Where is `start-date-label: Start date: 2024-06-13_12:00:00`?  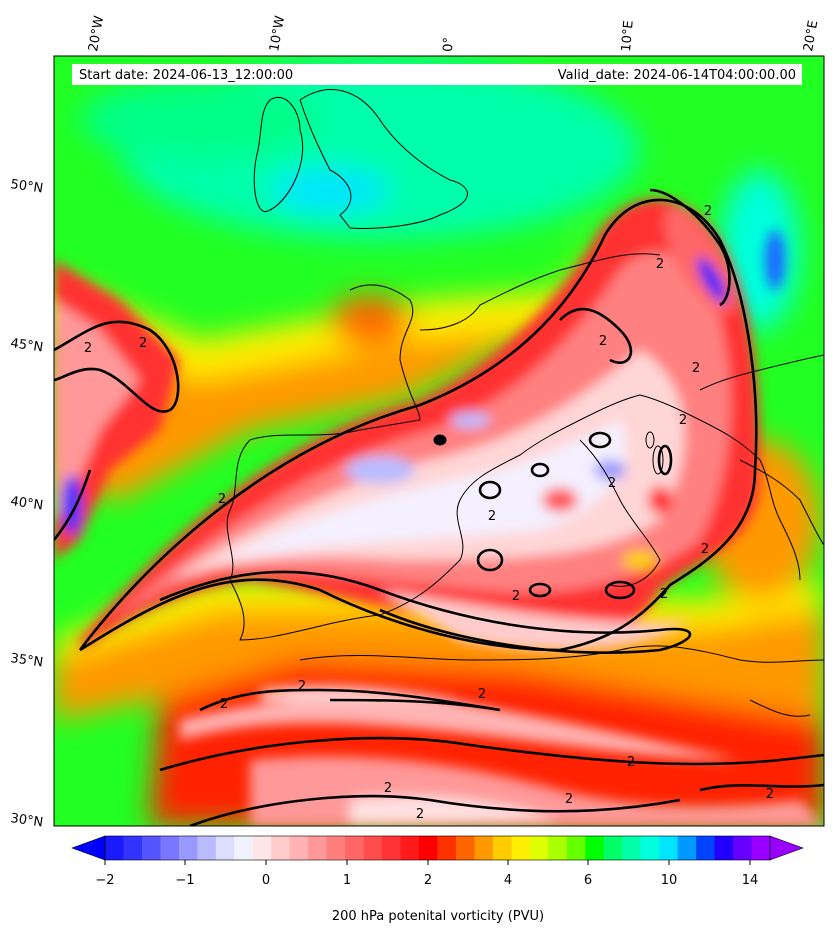
start-date-label: Start date: 2024-06-13_12:00:00 is located at coordinates (186, 75).